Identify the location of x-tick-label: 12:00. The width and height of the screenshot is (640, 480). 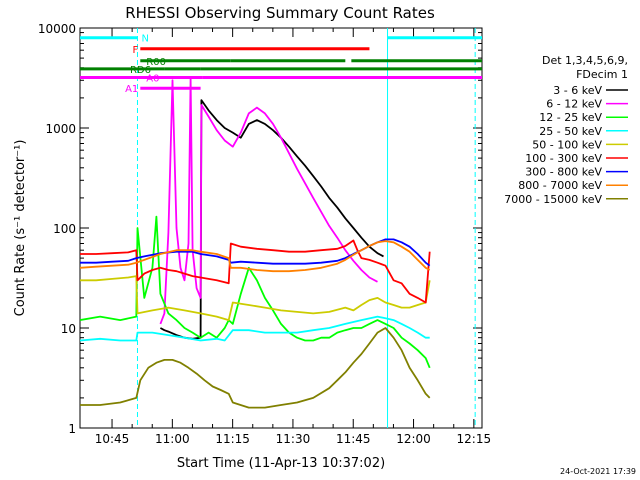
(413, 439).